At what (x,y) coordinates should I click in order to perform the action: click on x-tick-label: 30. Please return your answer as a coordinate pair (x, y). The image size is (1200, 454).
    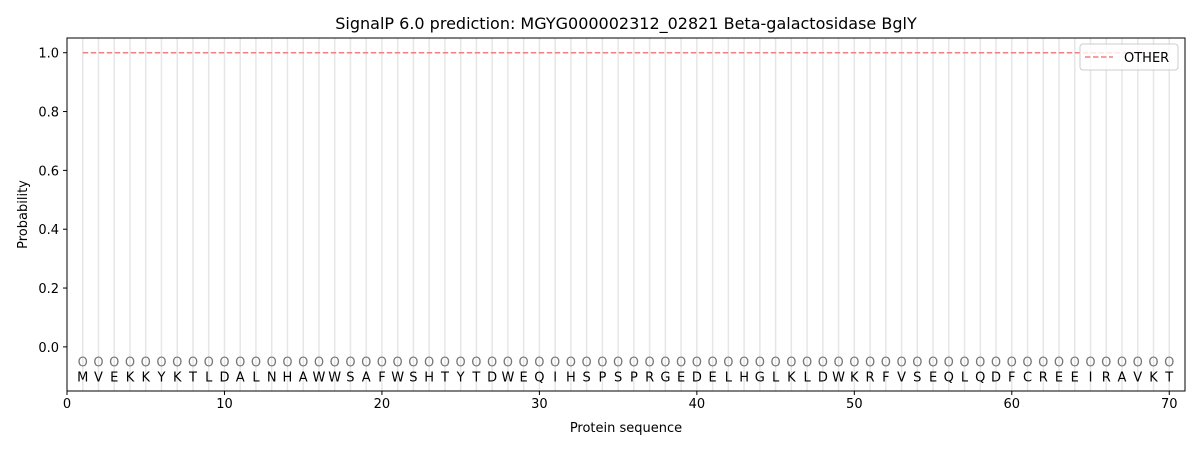
    Looking at the image, I should click on (539, 404).